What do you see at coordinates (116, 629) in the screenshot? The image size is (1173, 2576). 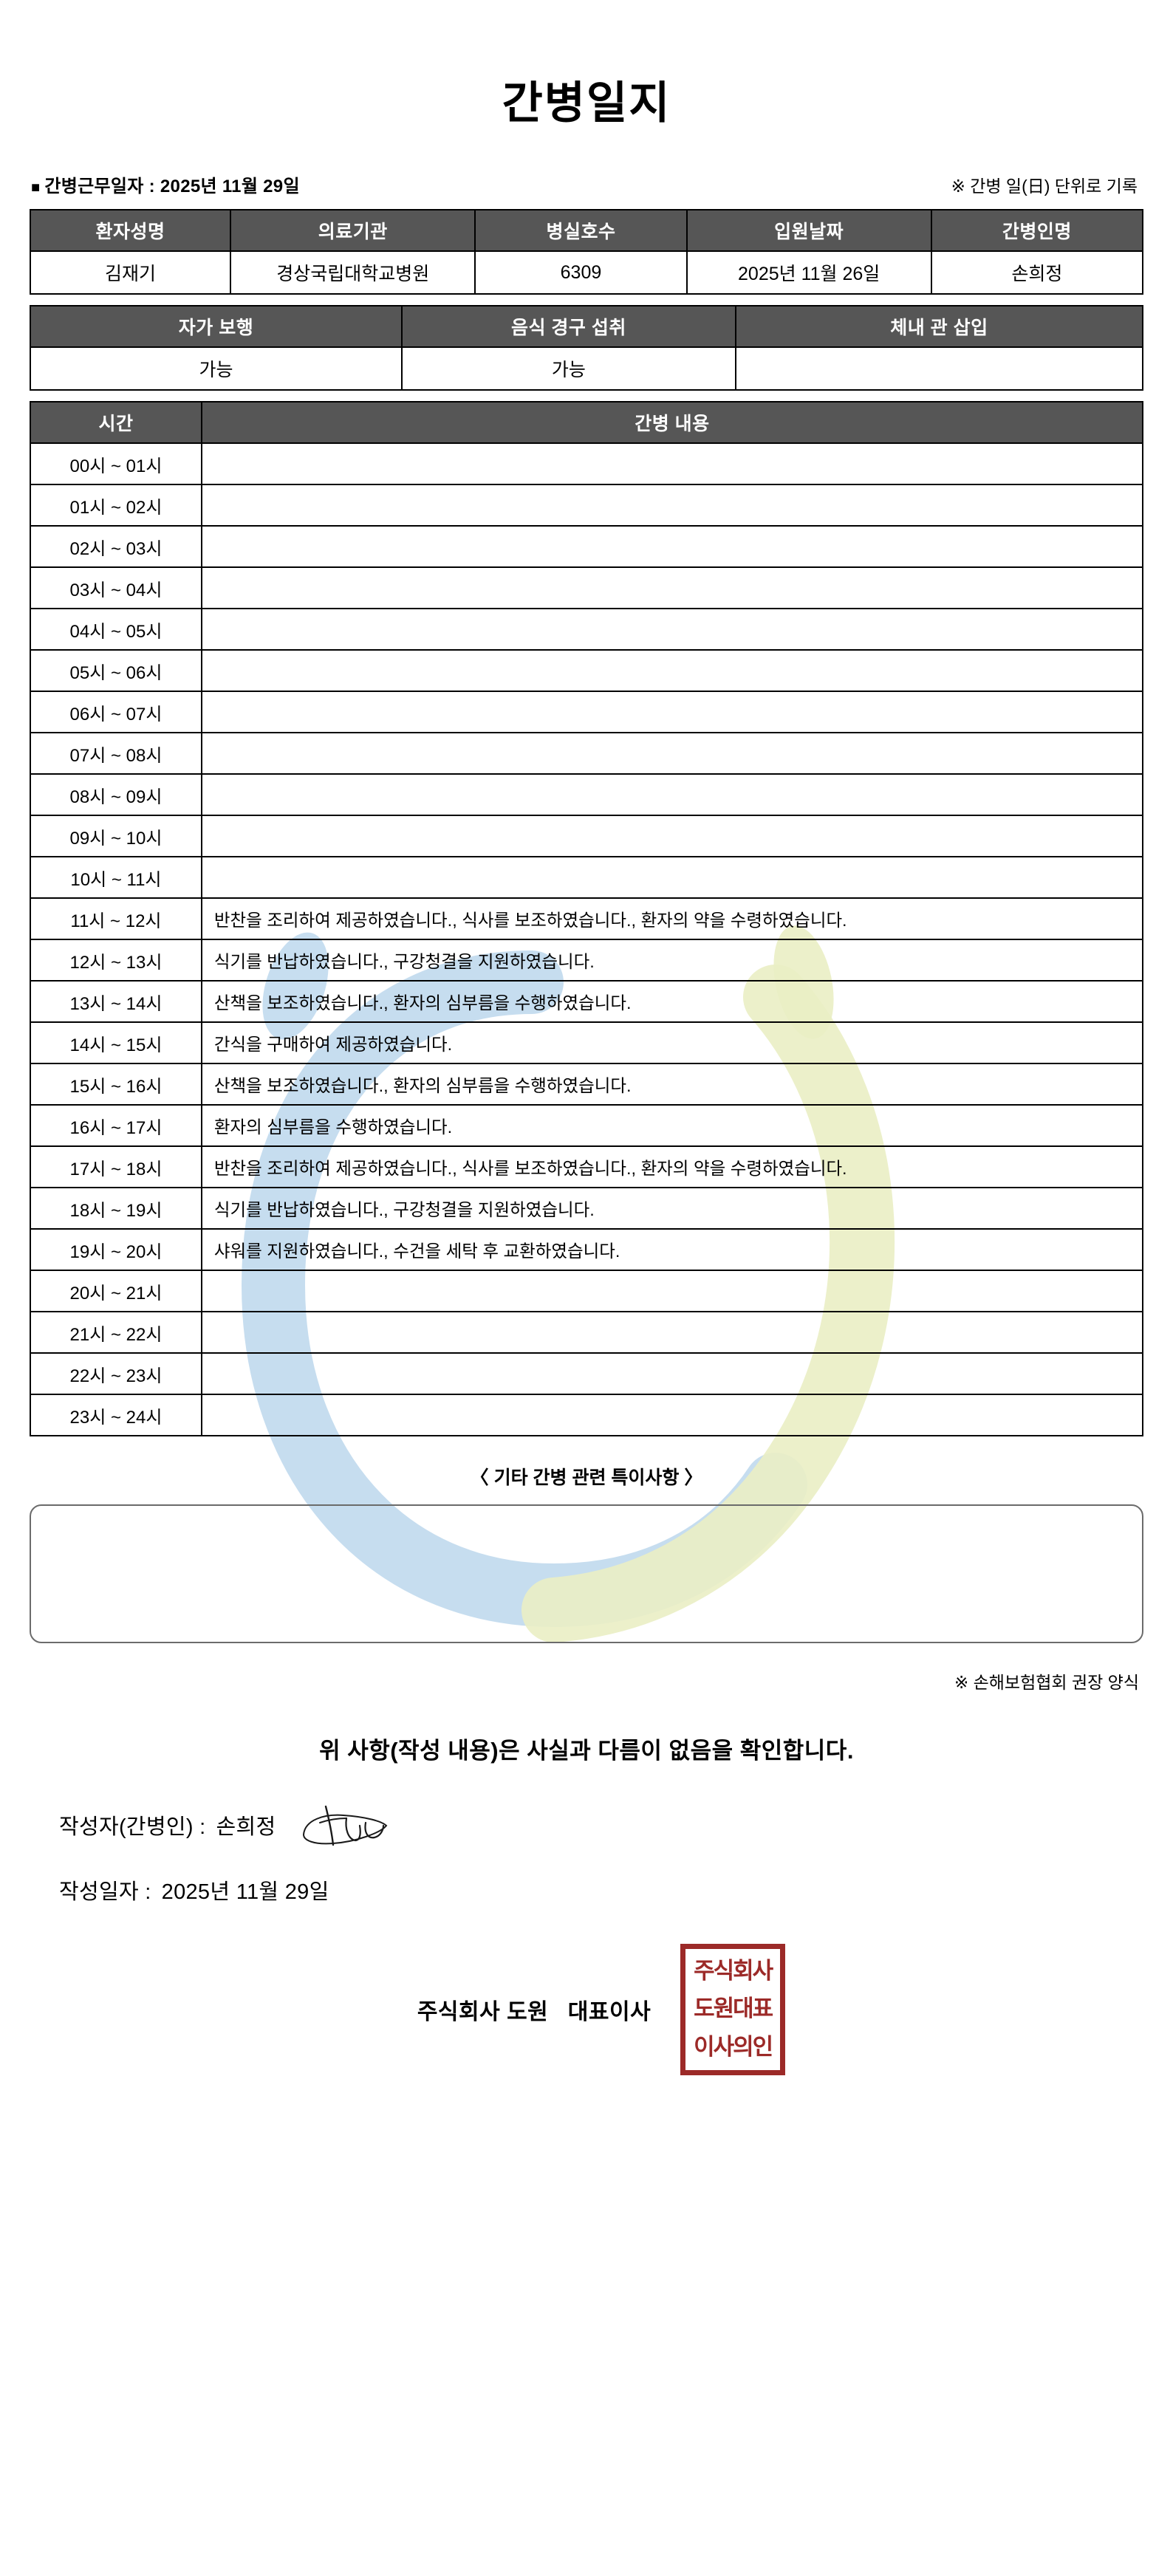 I see `log-time-cell: 04시 ~ 05시` at bounding box center [116, 629].